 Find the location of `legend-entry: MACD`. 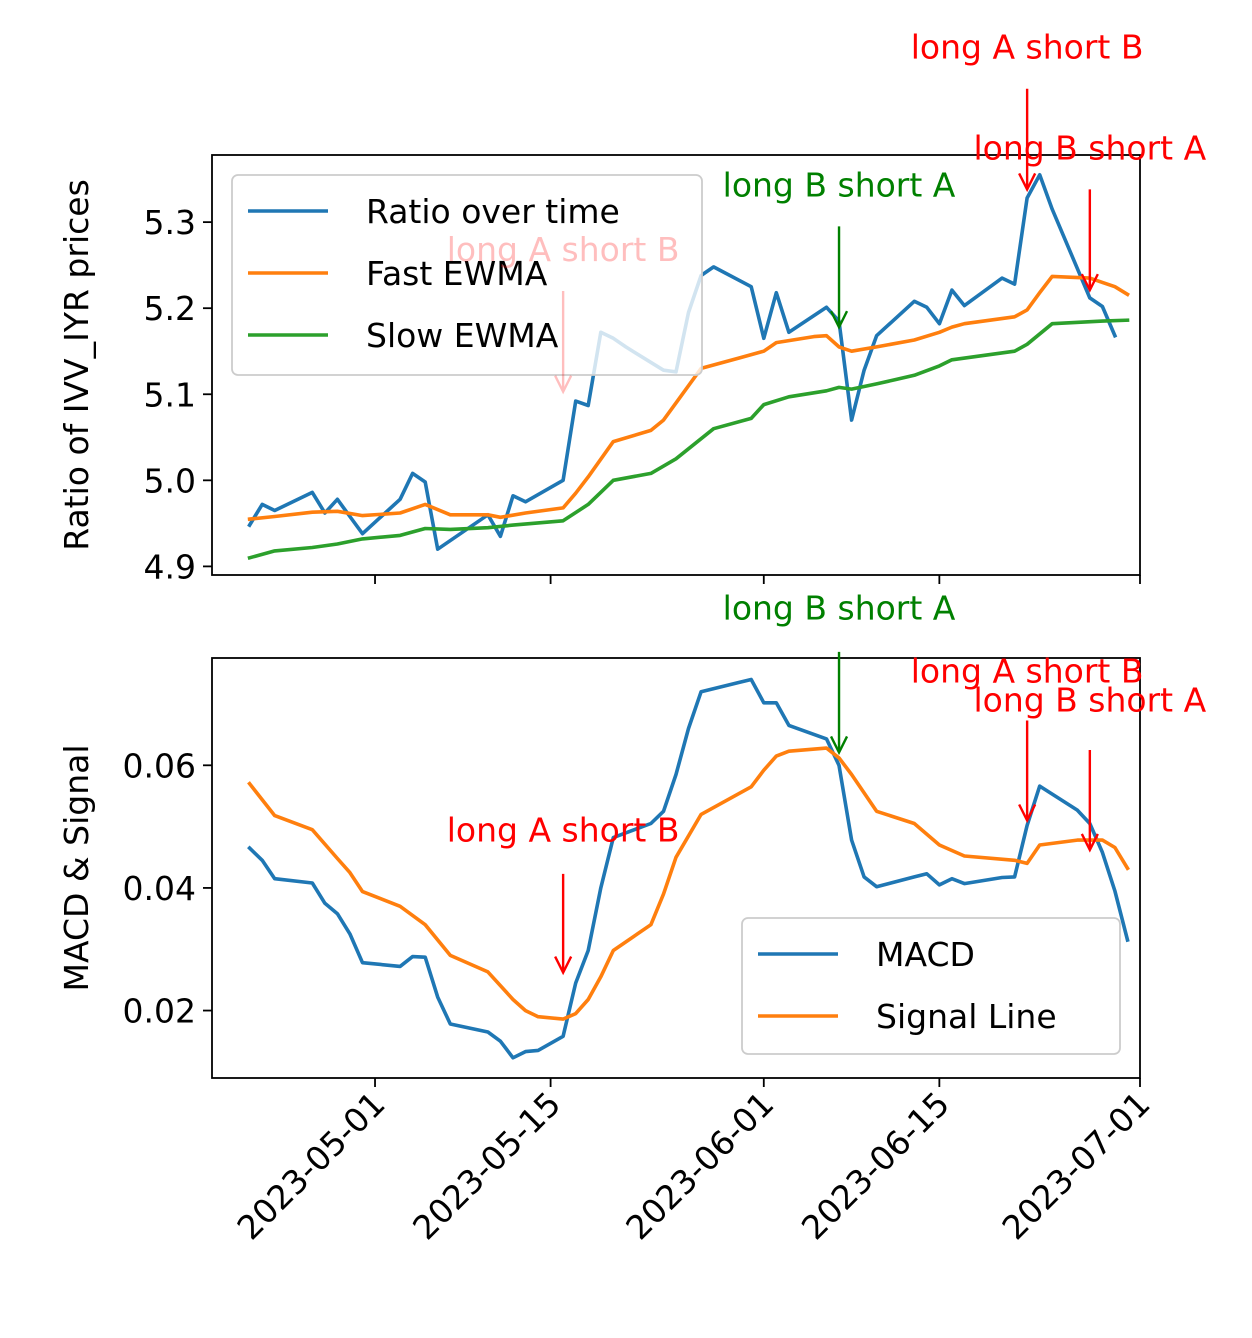

legend-entry: MACD is located at coordinates (925, 954).